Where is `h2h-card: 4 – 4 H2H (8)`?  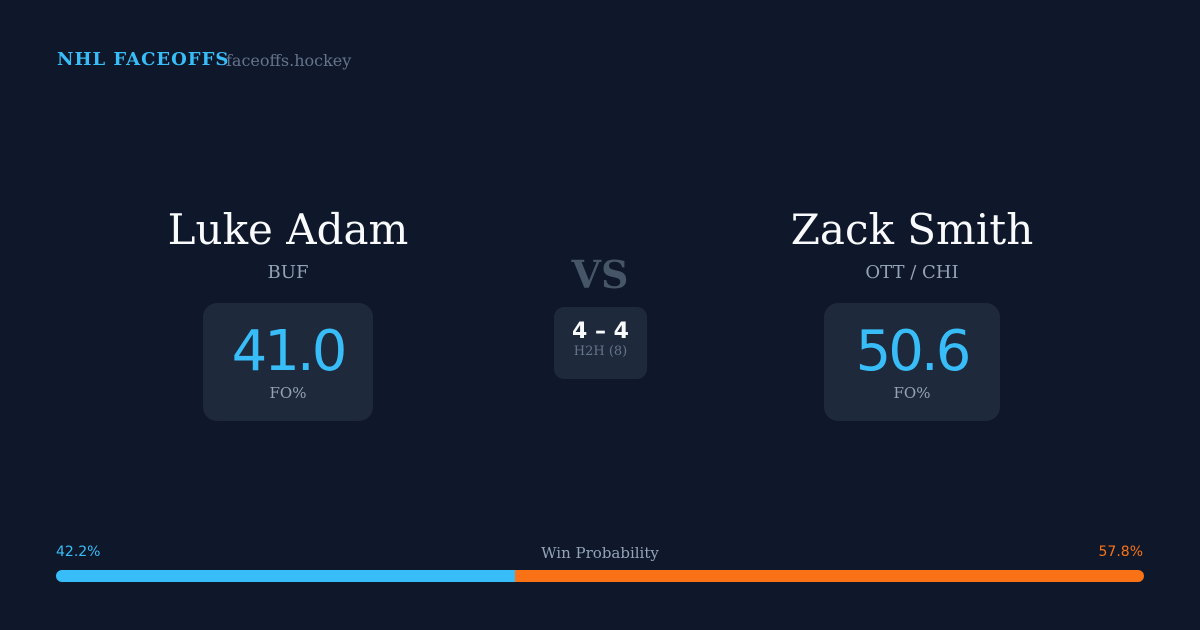 h2h-card: 4 – 4 H2H (8) is located at coordinates (600, 343).